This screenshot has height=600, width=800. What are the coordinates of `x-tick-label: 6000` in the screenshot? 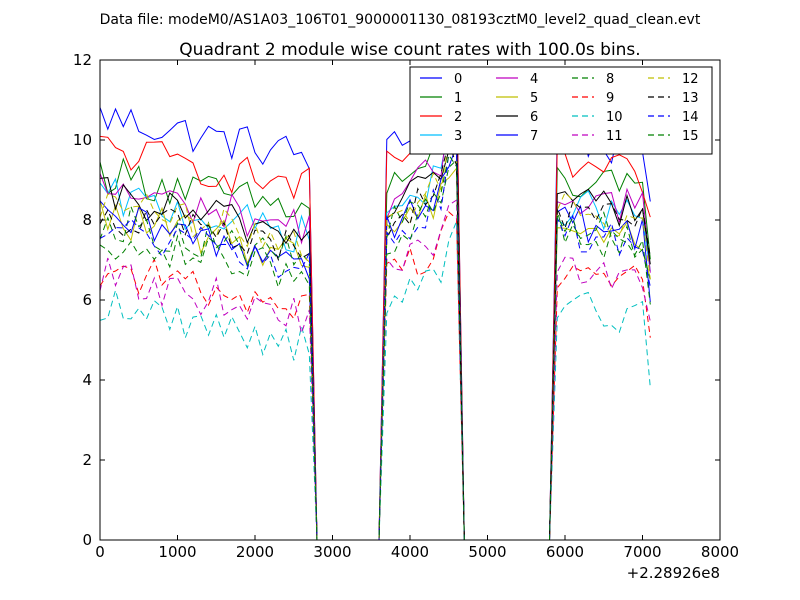 It's located at (565, 552).